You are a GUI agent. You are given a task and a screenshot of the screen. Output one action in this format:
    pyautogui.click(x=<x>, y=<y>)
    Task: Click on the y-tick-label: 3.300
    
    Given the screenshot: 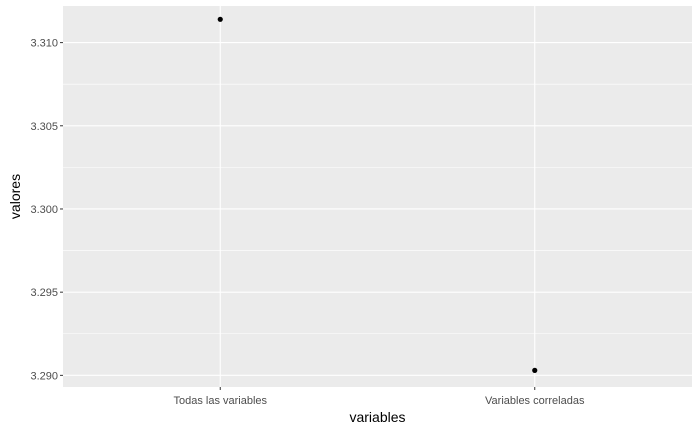 What is the action you would take?
    pyautogui.click(x=44, y=210)
    